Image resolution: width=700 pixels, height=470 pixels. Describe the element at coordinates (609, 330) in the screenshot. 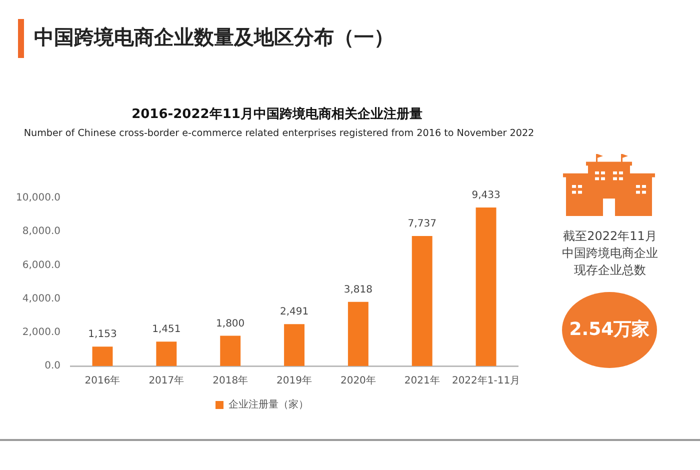

I see `text: 2.54万家` at that location.